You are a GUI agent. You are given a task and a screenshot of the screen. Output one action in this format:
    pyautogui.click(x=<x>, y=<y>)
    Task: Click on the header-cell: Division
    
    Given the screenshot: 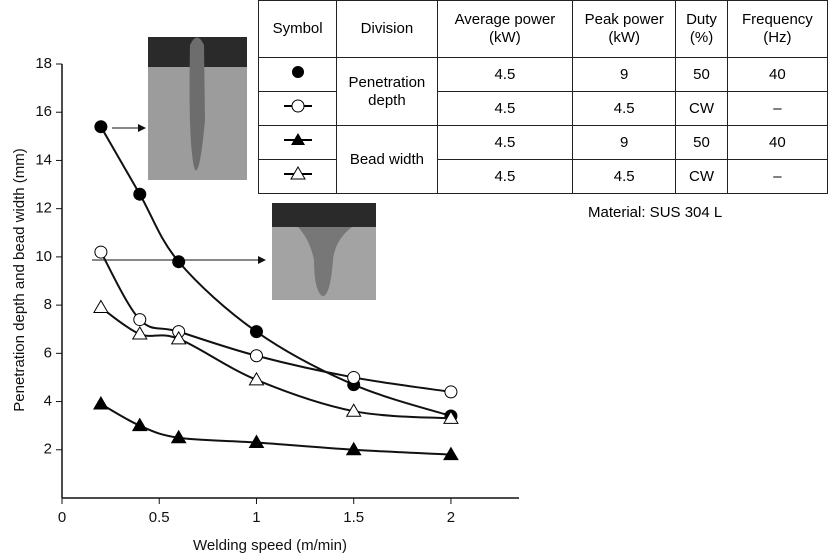 What is the action you would take?
    pyautogui.click(x=387, y=29)
    